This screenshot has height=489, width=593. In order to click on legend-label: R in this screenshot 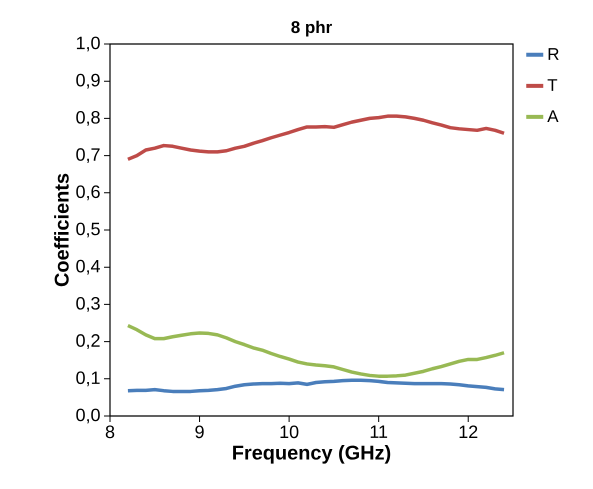, I will do `click(553, 54)`.